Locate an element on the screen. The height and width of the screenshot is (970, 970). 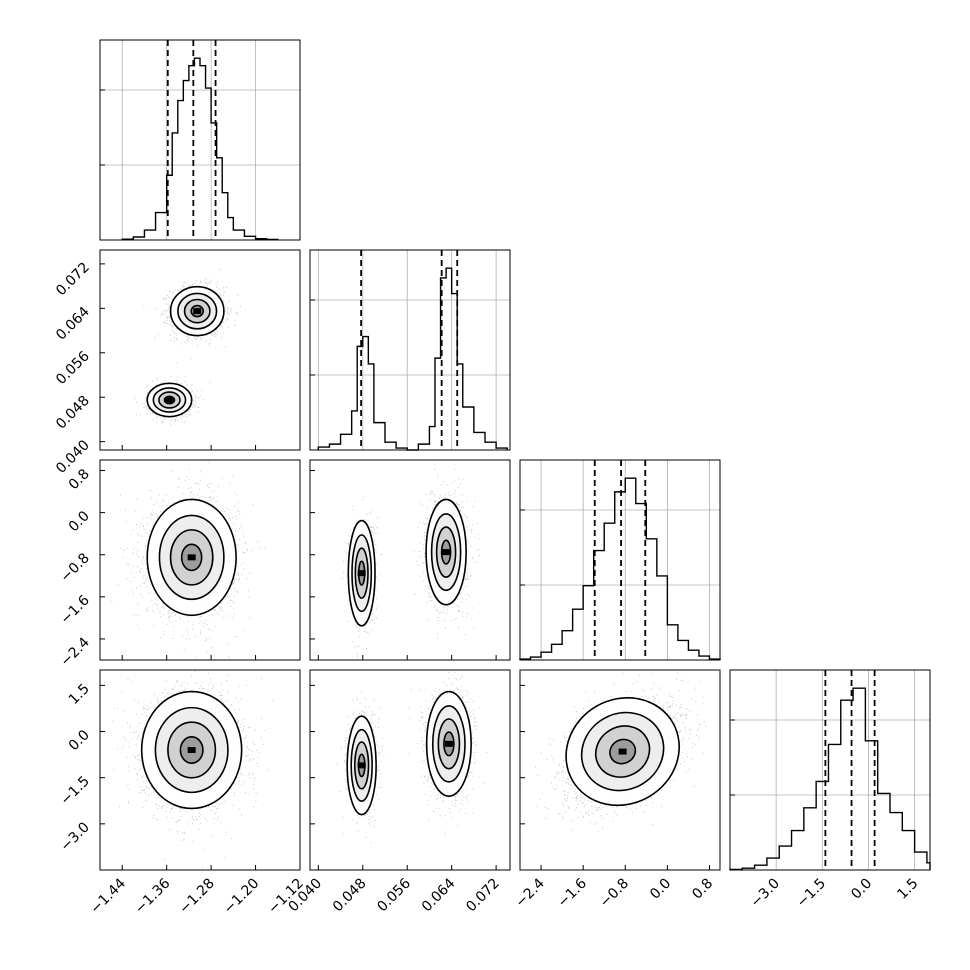
x-tick-label-p0: −1.28 is located at coordinates (197, 897).